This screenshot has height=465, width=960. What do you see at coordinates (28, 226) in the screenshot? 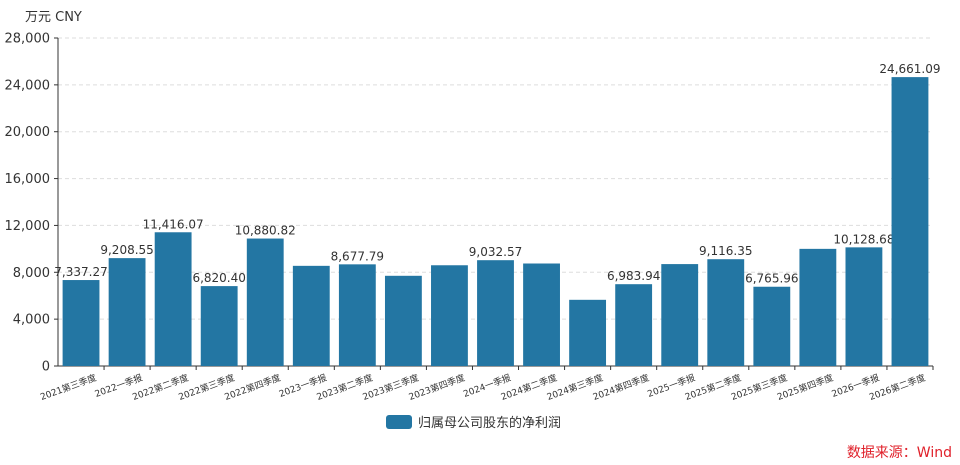
I see `y-tick-label: 12,000` at bounding box center [28, 226].